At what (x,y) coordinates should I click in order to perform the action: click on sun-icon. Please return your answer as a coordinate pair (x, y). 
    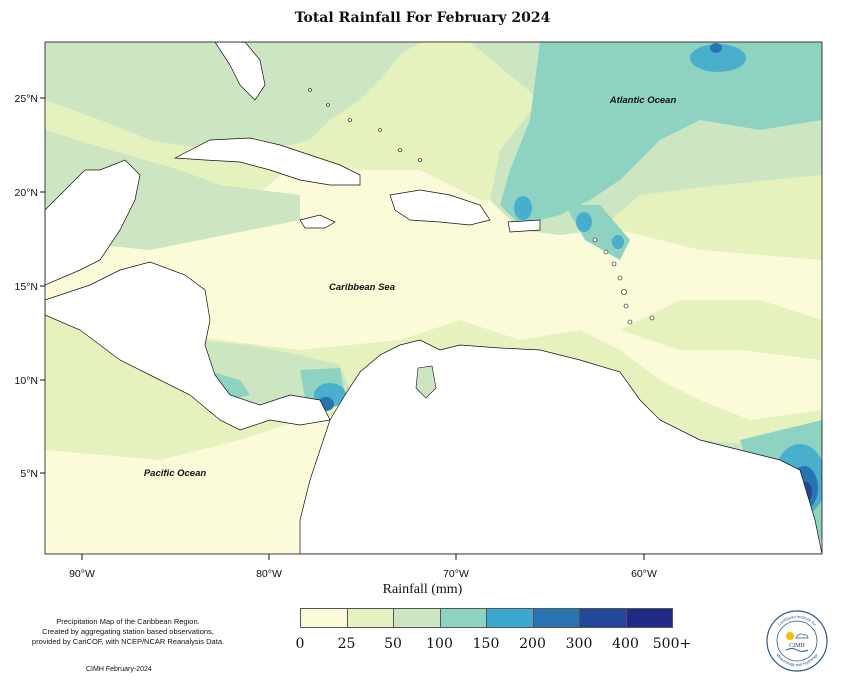
    Looking at the image, I should click on (790, 636).